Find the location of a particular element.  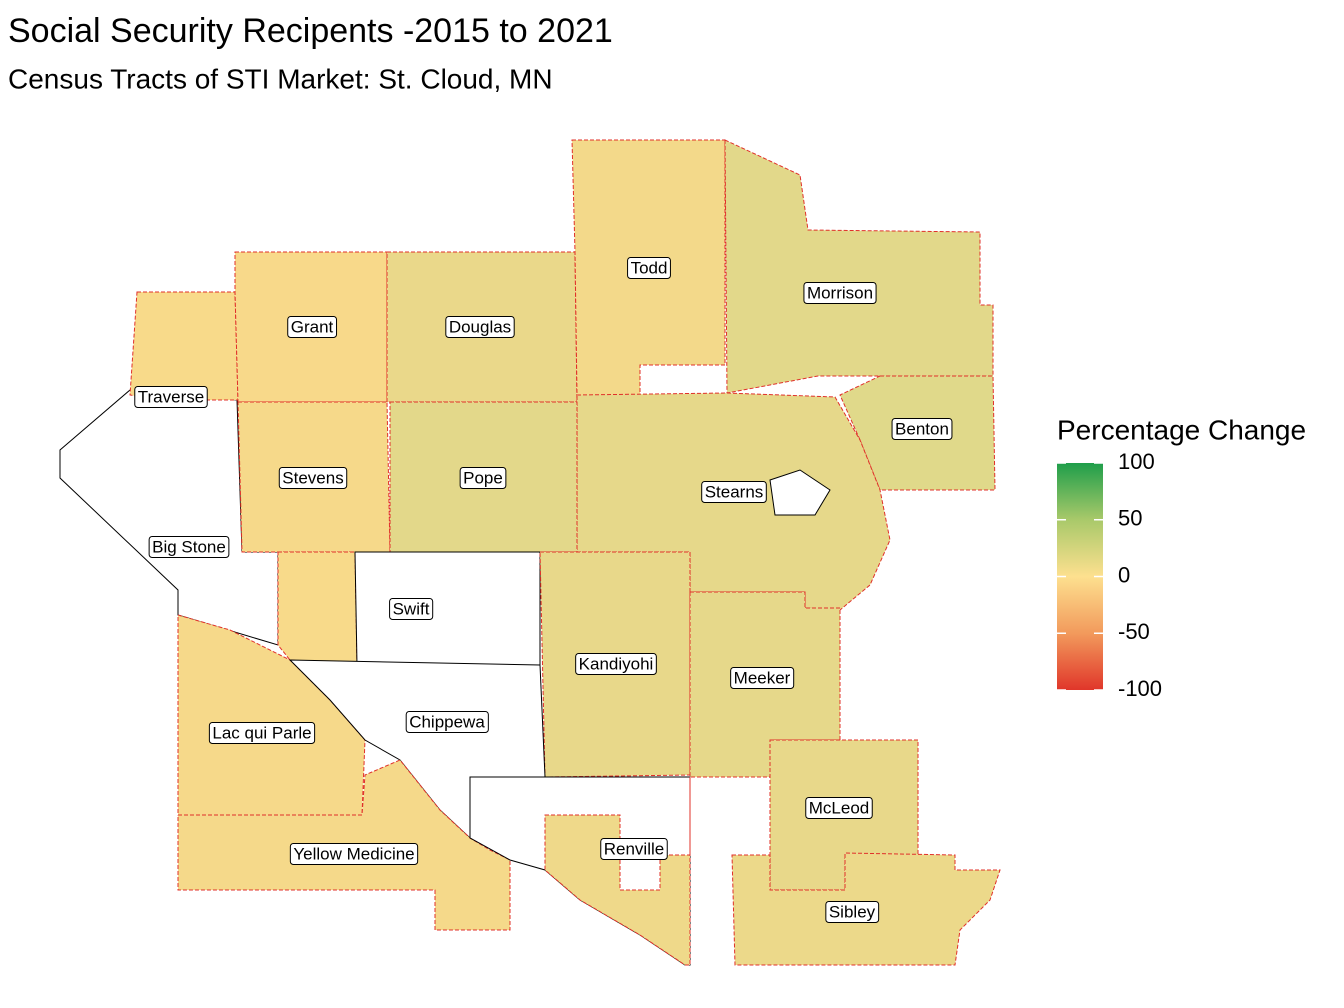

county-name: Stevens is located at coordinates (312, 477).